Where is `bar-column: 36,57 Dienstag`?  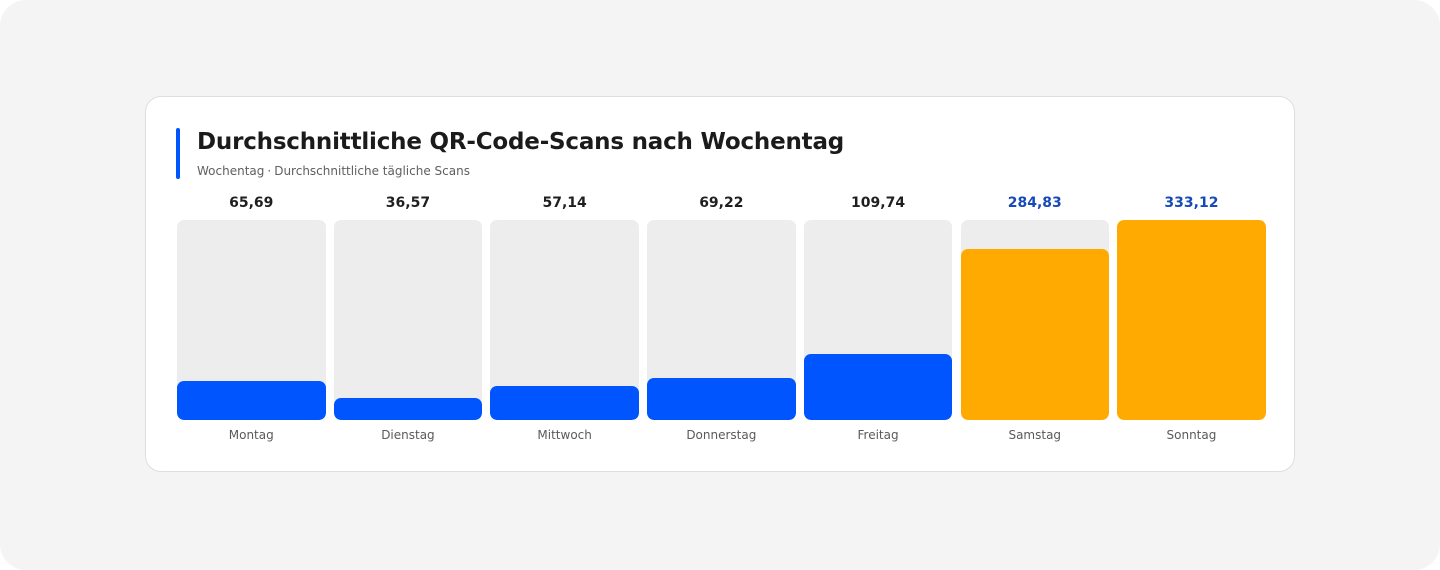 bar-column: 36,57 Dienstag is located at coordinates (408, 285).